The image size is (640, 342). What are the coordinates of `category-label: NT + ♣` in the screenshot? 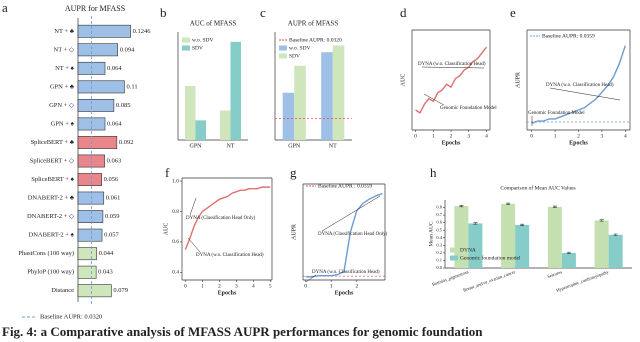 It's located at (64, 31).